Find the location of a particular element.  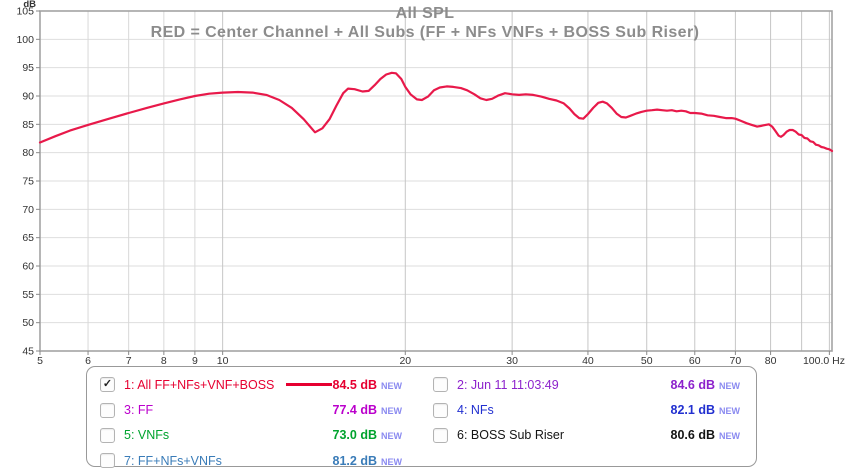

measurement-4-label: 4: NFs is located at coordinates (475, 410).